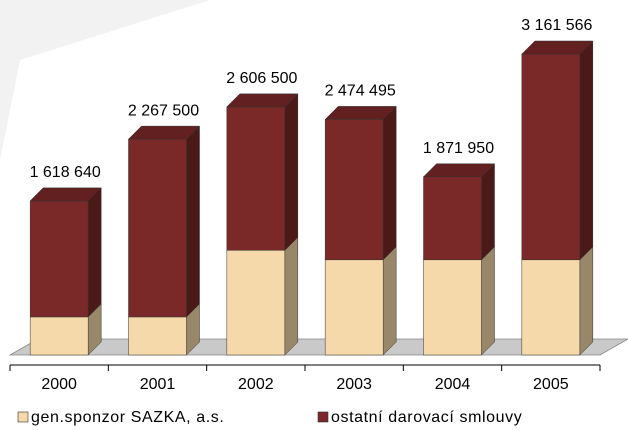  Describe the element at coordinates (360, 91) in the screenshot. I see `total-label: 2 474 495` at that location.